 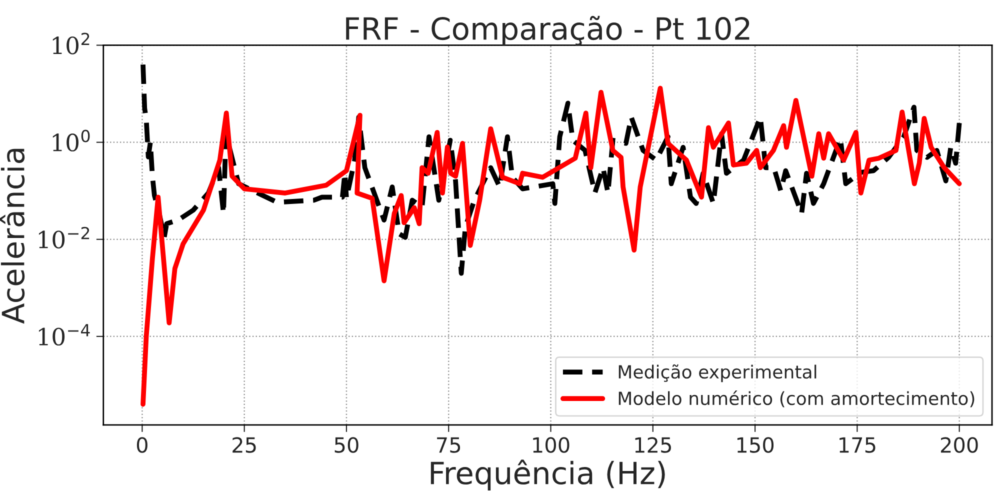 I want to click on x-tick-label: 100, so click(x=551, y=445).